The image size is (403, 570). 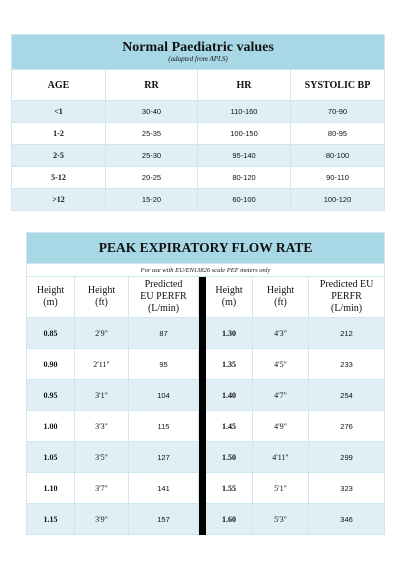 I want to click on height-ft-cell: 3'5", so click(x=101, y=457).